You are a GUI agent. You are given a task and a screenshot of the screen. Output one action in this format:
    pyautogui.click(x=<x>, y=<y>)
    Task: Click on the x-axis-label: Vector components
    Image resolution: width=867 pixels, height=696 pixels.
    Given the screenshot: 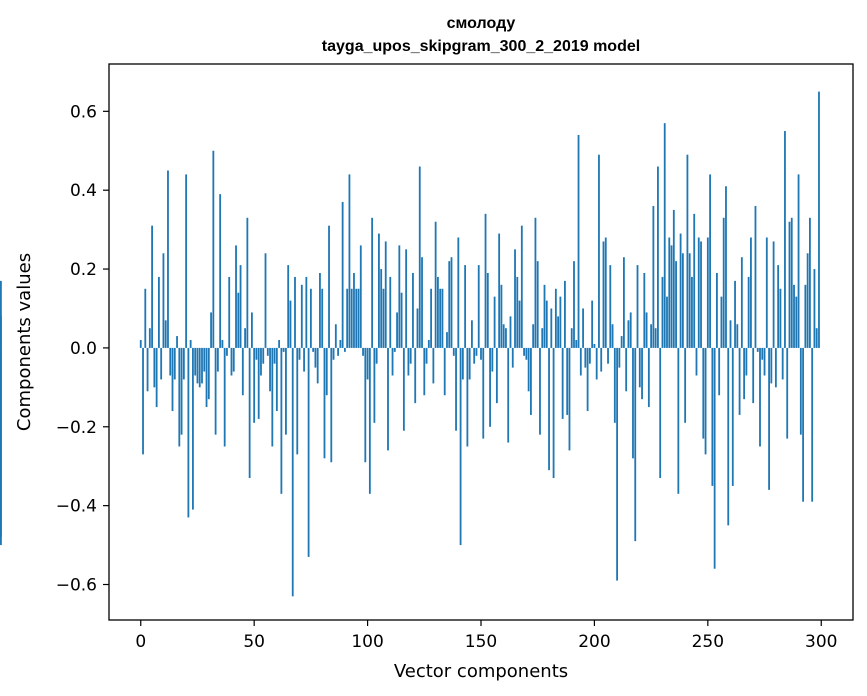 What is the action you would take?
    pyautogui.click(x=481, y=671)
    